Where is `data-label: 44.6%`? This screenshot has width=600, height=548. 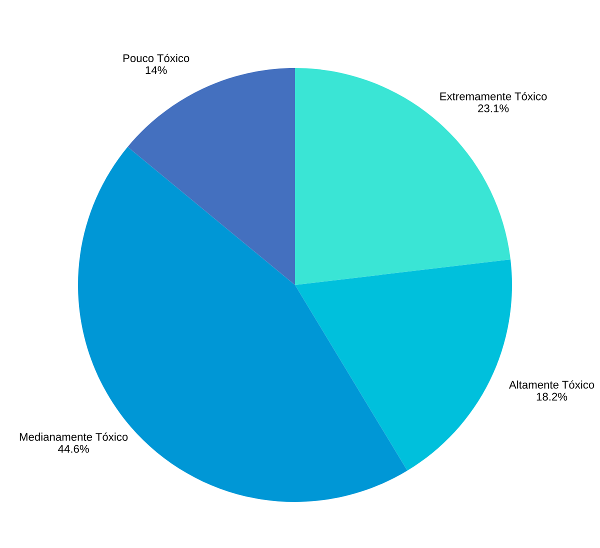
data-label: 44.6% is located at coordinates (73, 448).